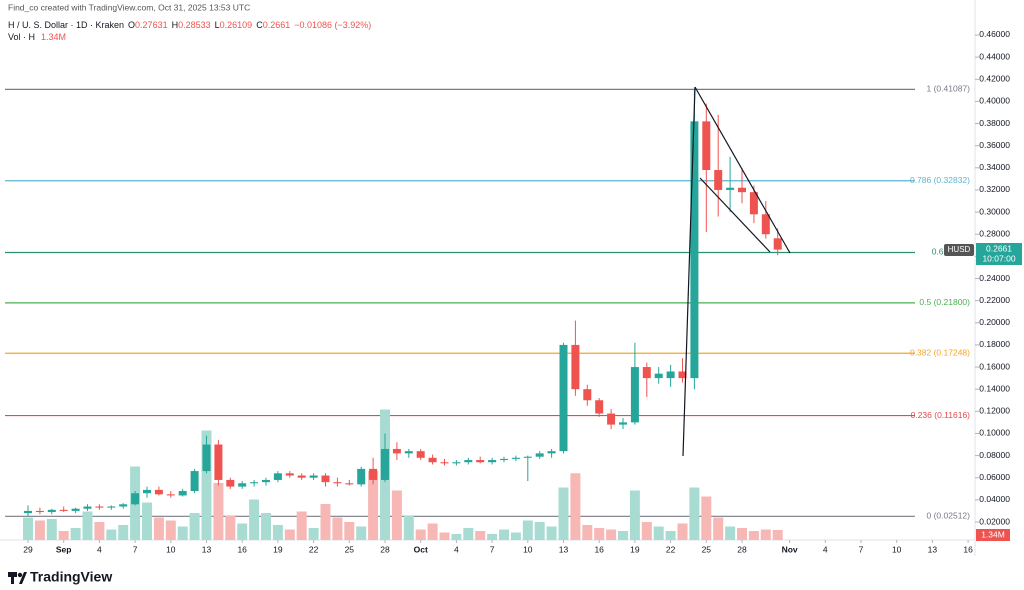 Image resolution: width=1024 pixels, height=590 pixels. I want to click on fib-label: 1 (0.41087), so click(949, 89).